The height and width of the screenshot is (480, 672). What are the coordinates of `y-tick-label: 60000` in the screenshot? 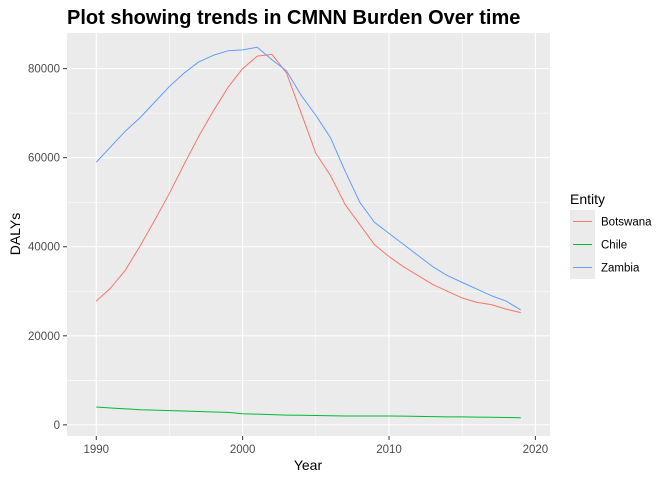 It's located at (44, 159).